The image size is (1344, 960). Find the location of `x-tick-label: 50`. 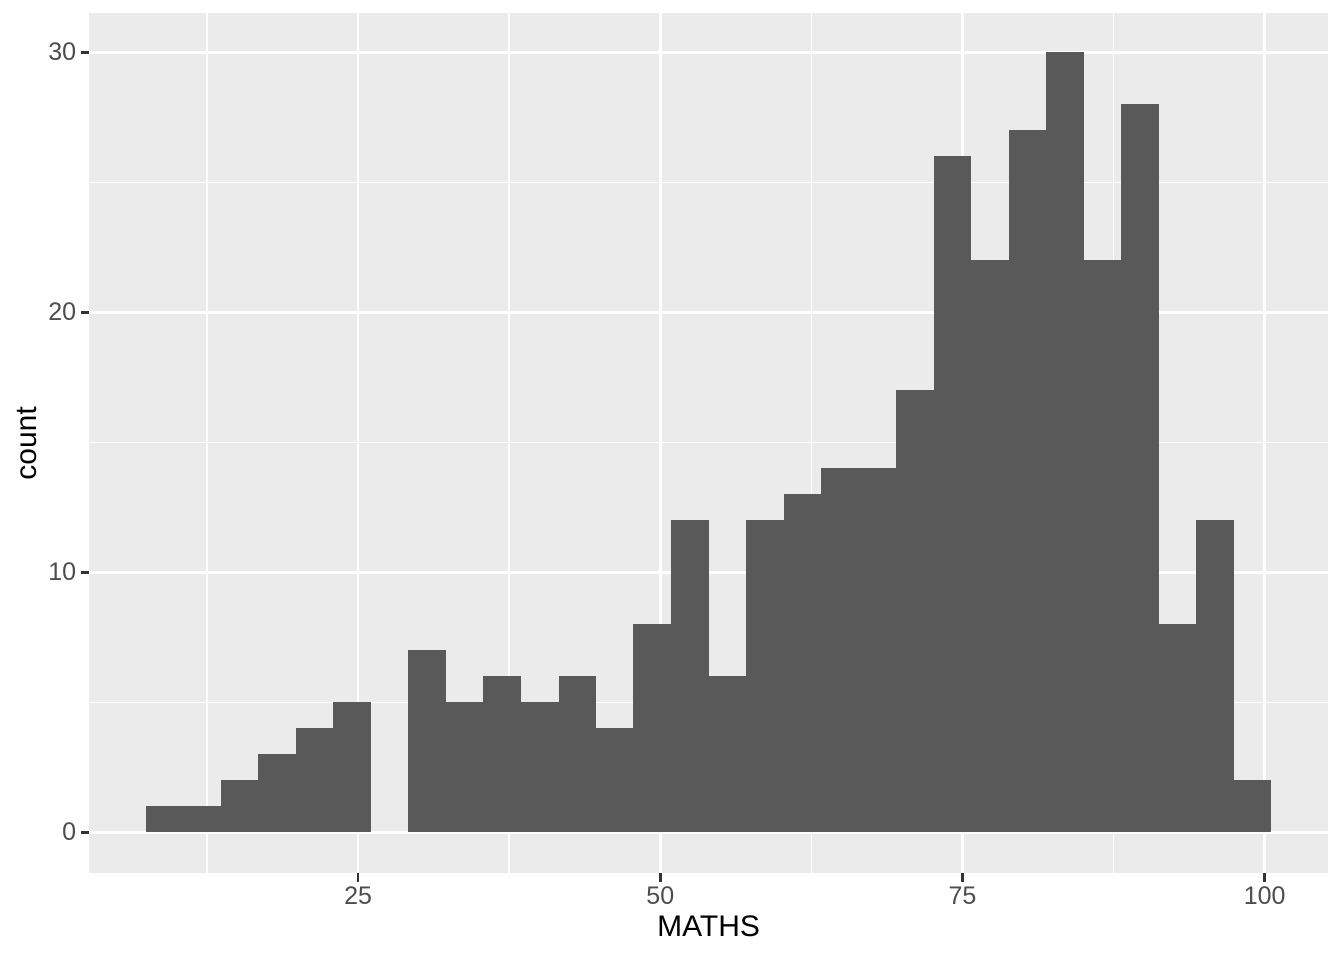

x-tick-label: 50 is located at coordinates (660, 896).